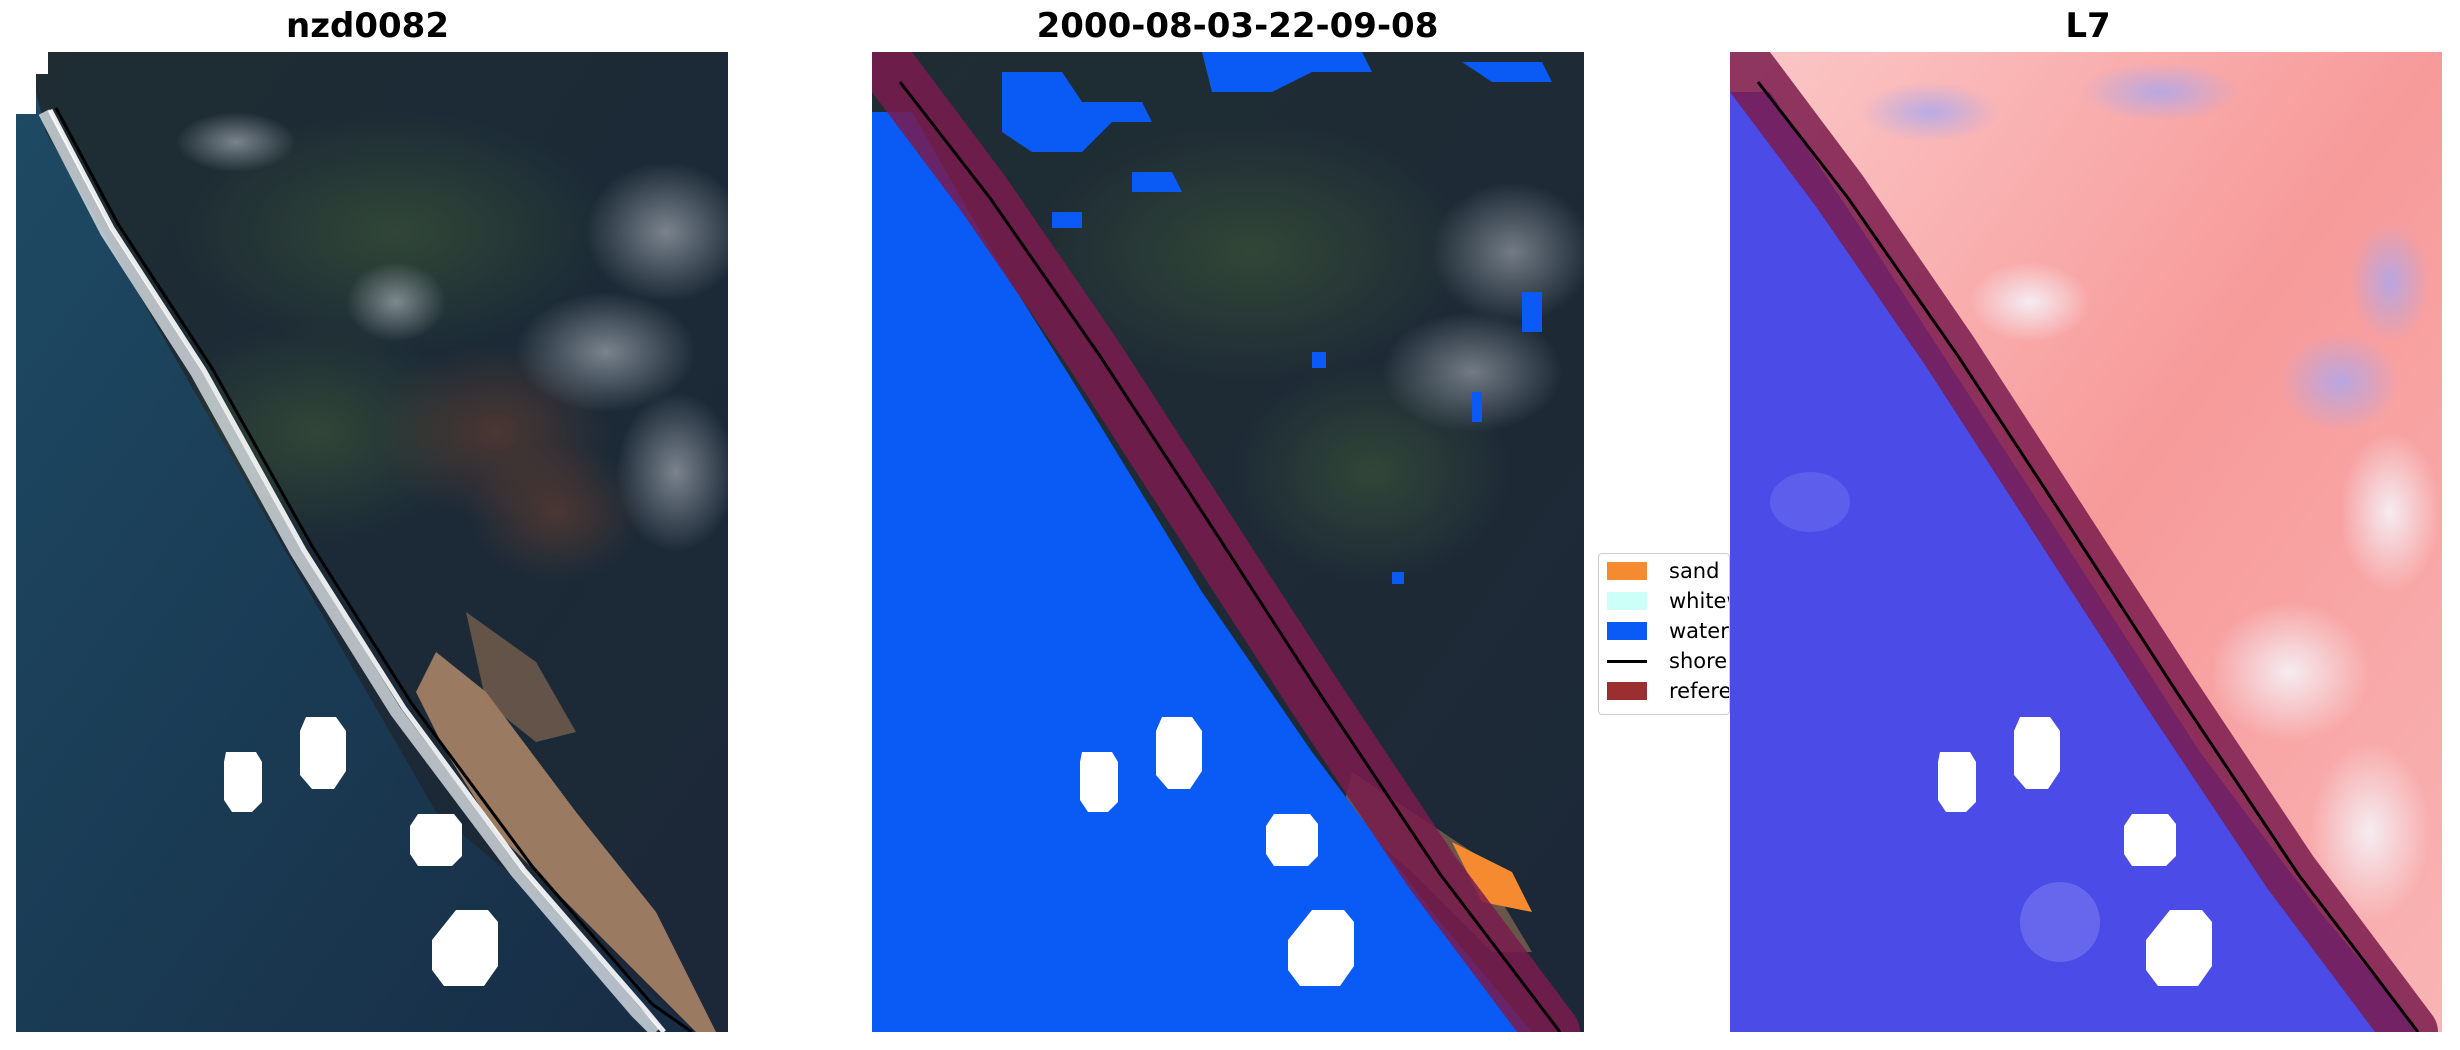 The height and width of the screenshot is (1050, 2460). I want to click on panel-title-index: L7, so click(2088, 26).